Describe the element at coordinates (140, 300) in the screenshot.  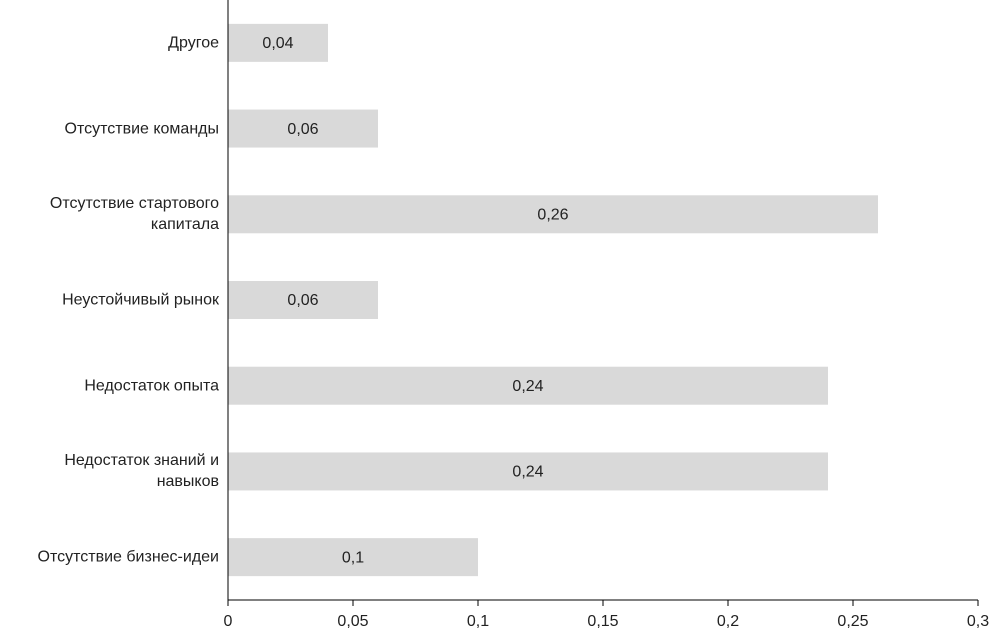
I see `y-tick-label: Неустойчивый рынок` at that location.